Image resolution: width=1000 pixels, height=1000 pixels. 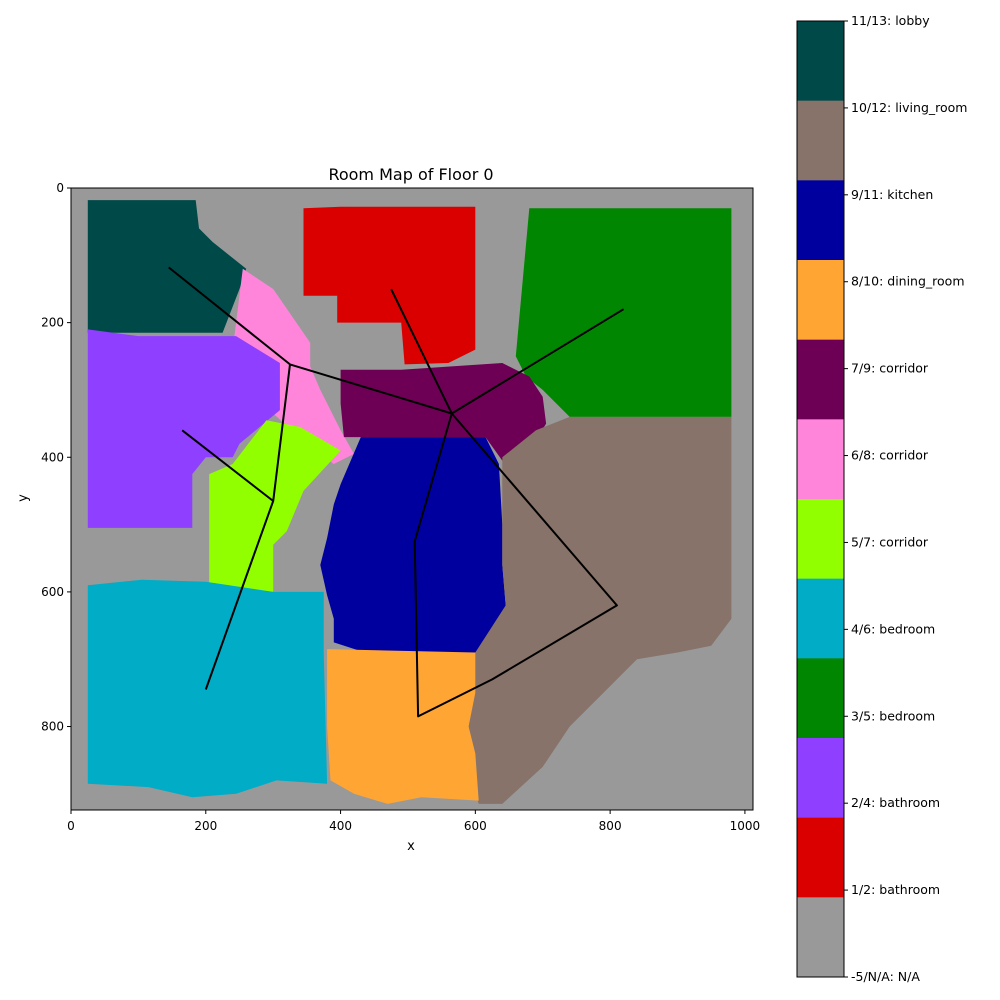 I want to click on colorbar-label: 7/9: corridor, so click(x=890, y=368).